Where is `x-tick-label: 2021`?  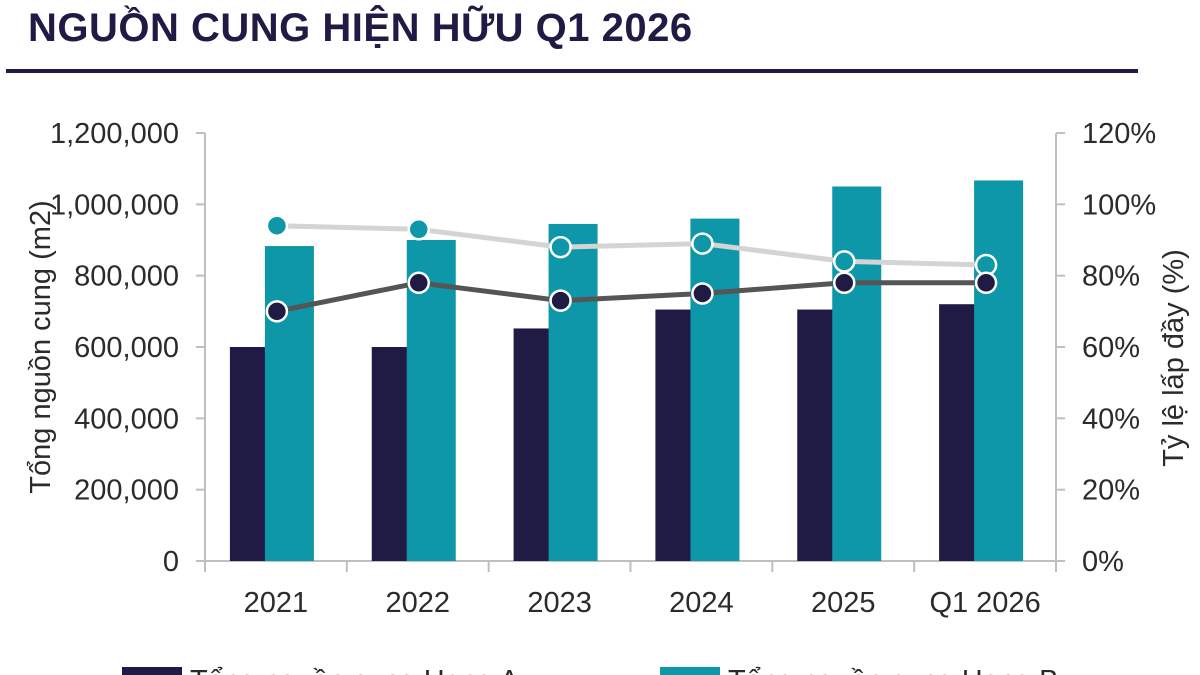
x-tick-label: 2021 is located at coordinates (276, 603).